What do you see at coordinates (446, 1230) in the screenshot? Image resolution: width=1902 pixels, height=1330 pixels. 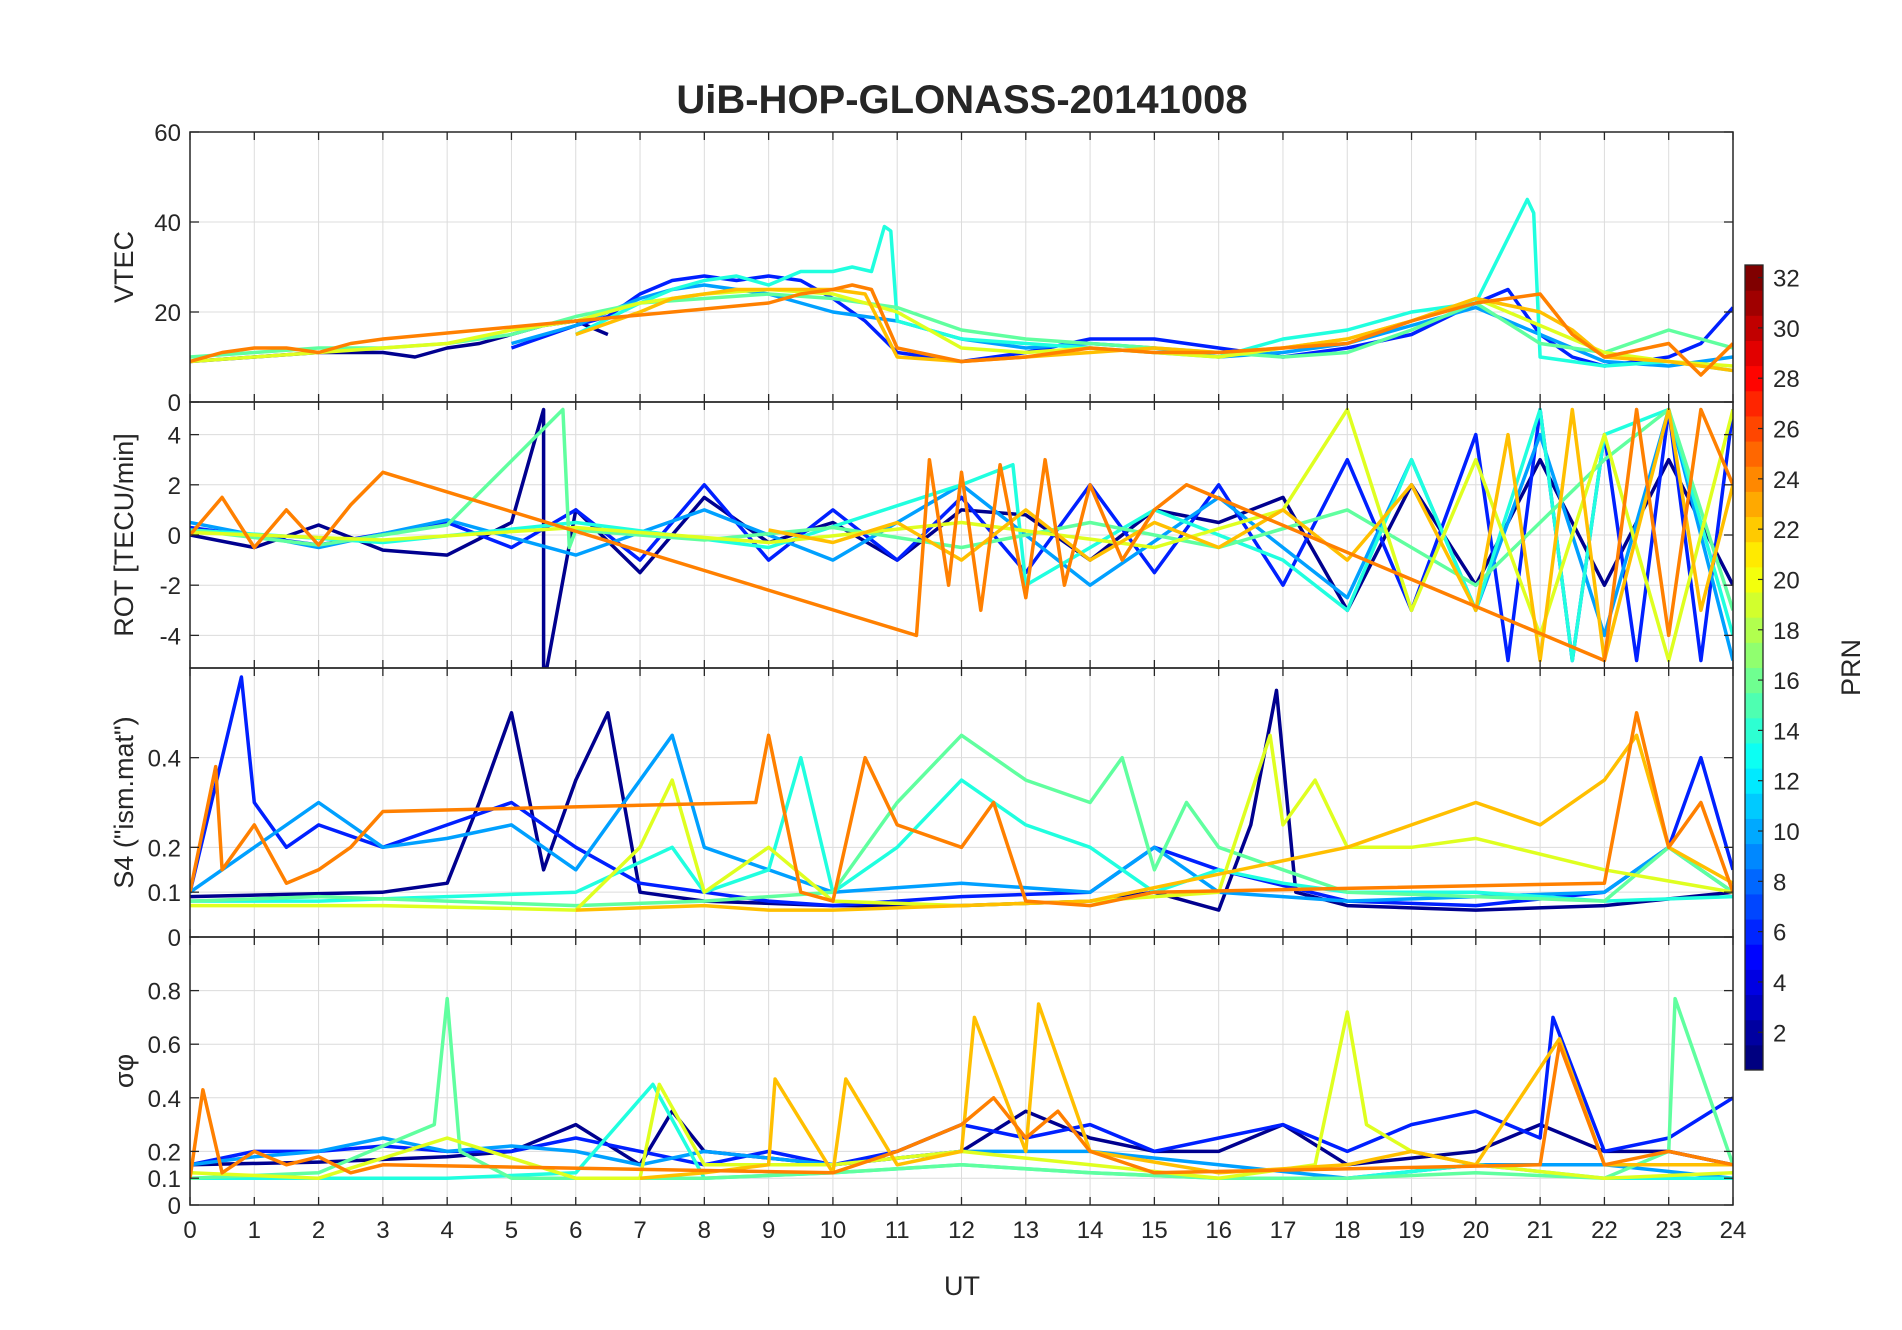 I see `x-tick-label: 4` at bounding box center [446, 1230].